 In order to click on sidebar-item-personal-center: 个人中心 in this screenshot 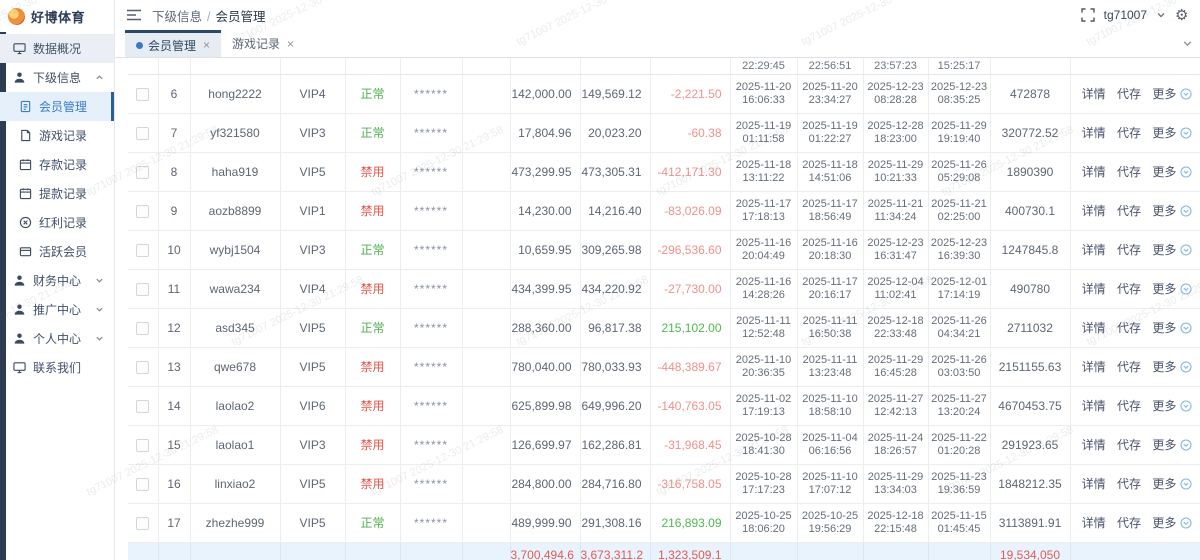, I will do `click(57, 338)`.